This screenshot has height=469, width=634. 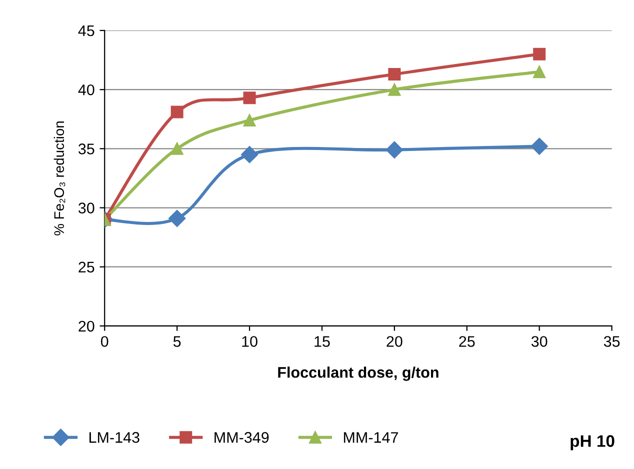 What do you see at coordinates (86, 149) in the screenshot?
I see `y-tick-label: 35` at bounding box center [86, 149].